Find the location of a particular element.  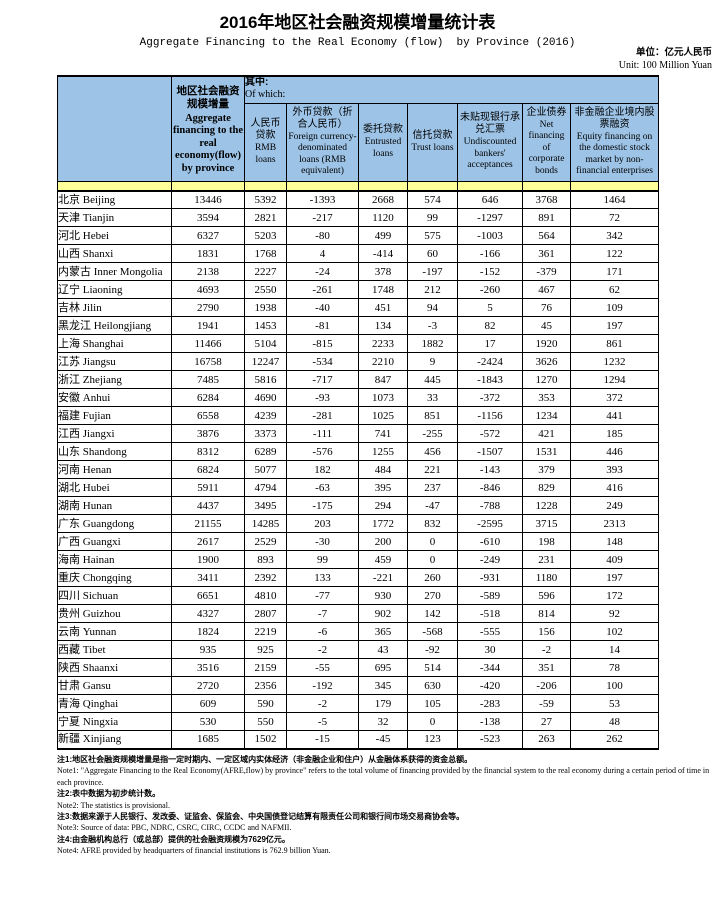

column-header-en: Trust loans is located at coordinates (432, 147).